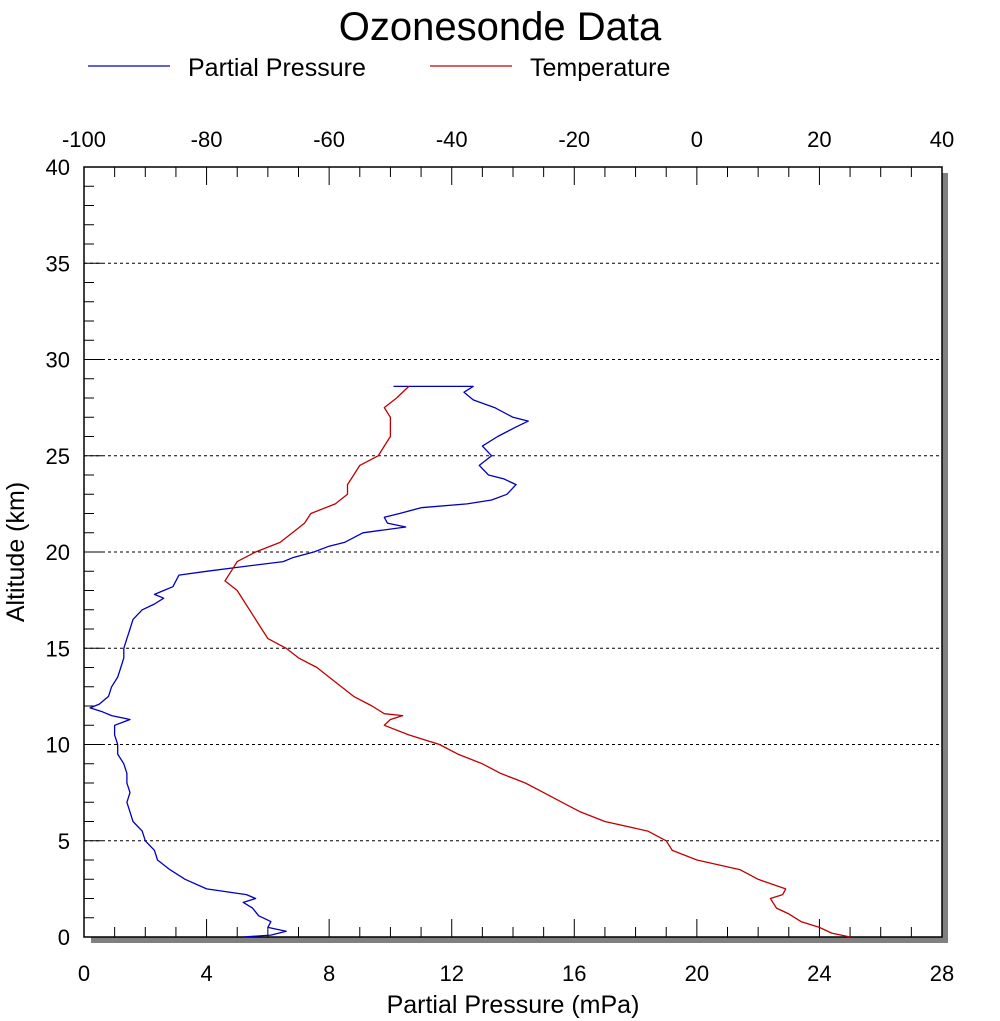 The image size is (1000, 1021). I want to click on x-tick-label: 16, so click(574, 973).